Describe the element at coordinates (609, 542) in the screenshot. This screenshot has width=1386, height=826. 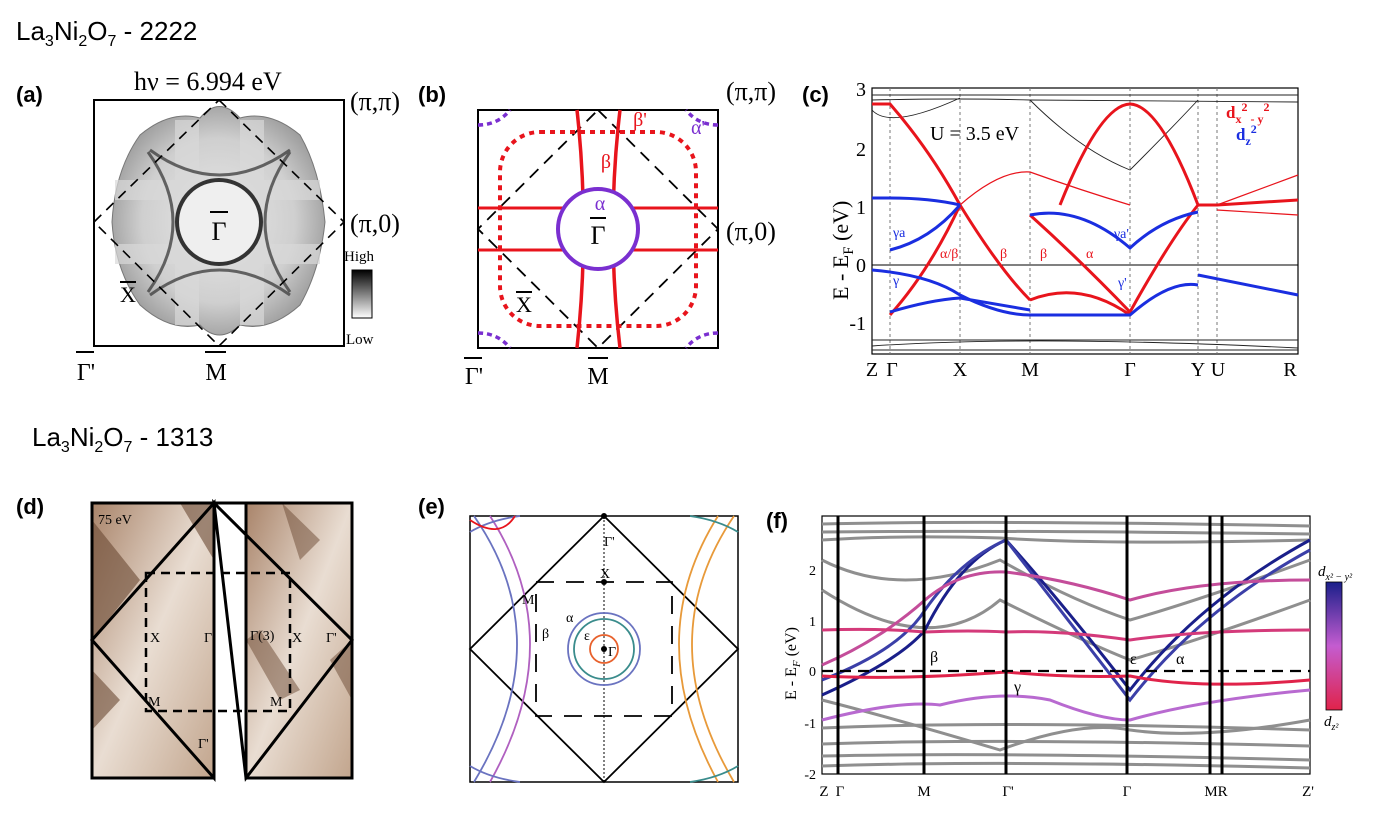
I see `panel-e-gamma-prime: Γ'` at that location.